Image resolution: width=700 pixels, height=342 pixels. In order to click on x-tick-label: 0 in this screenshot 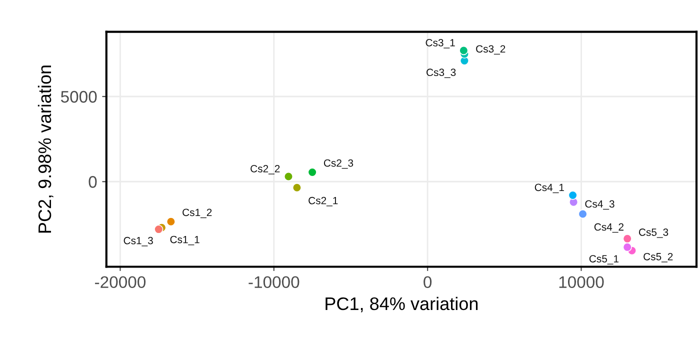, I will do `click(428, 282)`.